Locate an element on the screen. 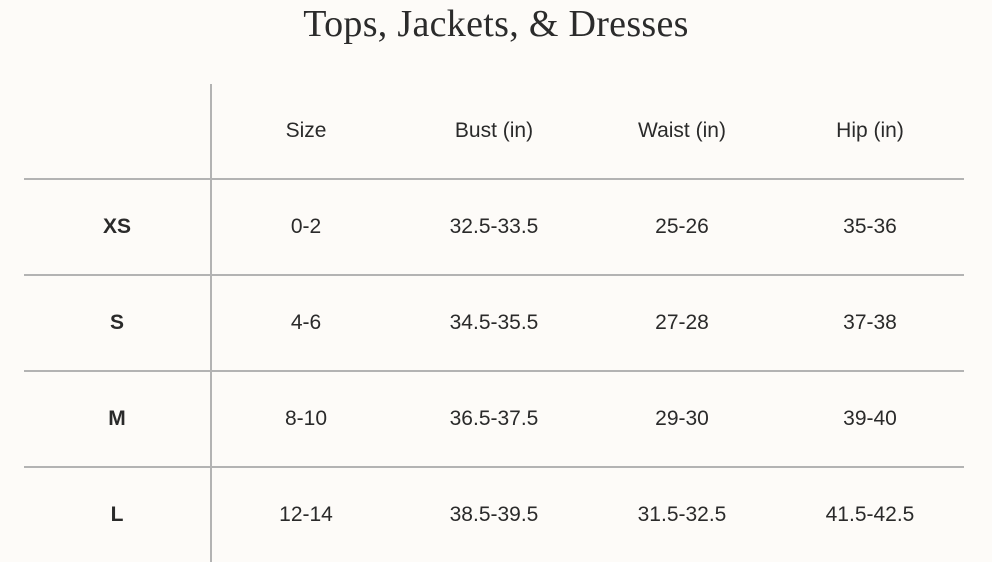 This screenshot has height=562, width=992. bust-cell: 34.5-35.5 is located at coordinates (494, 322).